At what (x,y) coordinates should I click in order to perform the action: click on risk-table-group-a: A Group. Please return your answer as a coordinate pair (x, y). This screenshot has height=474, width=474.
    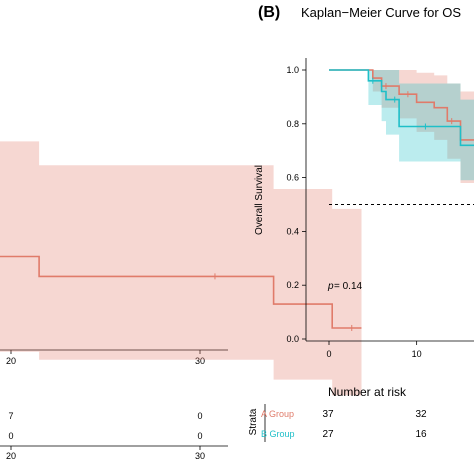
    Looking at the image, I should click on (277, 414).